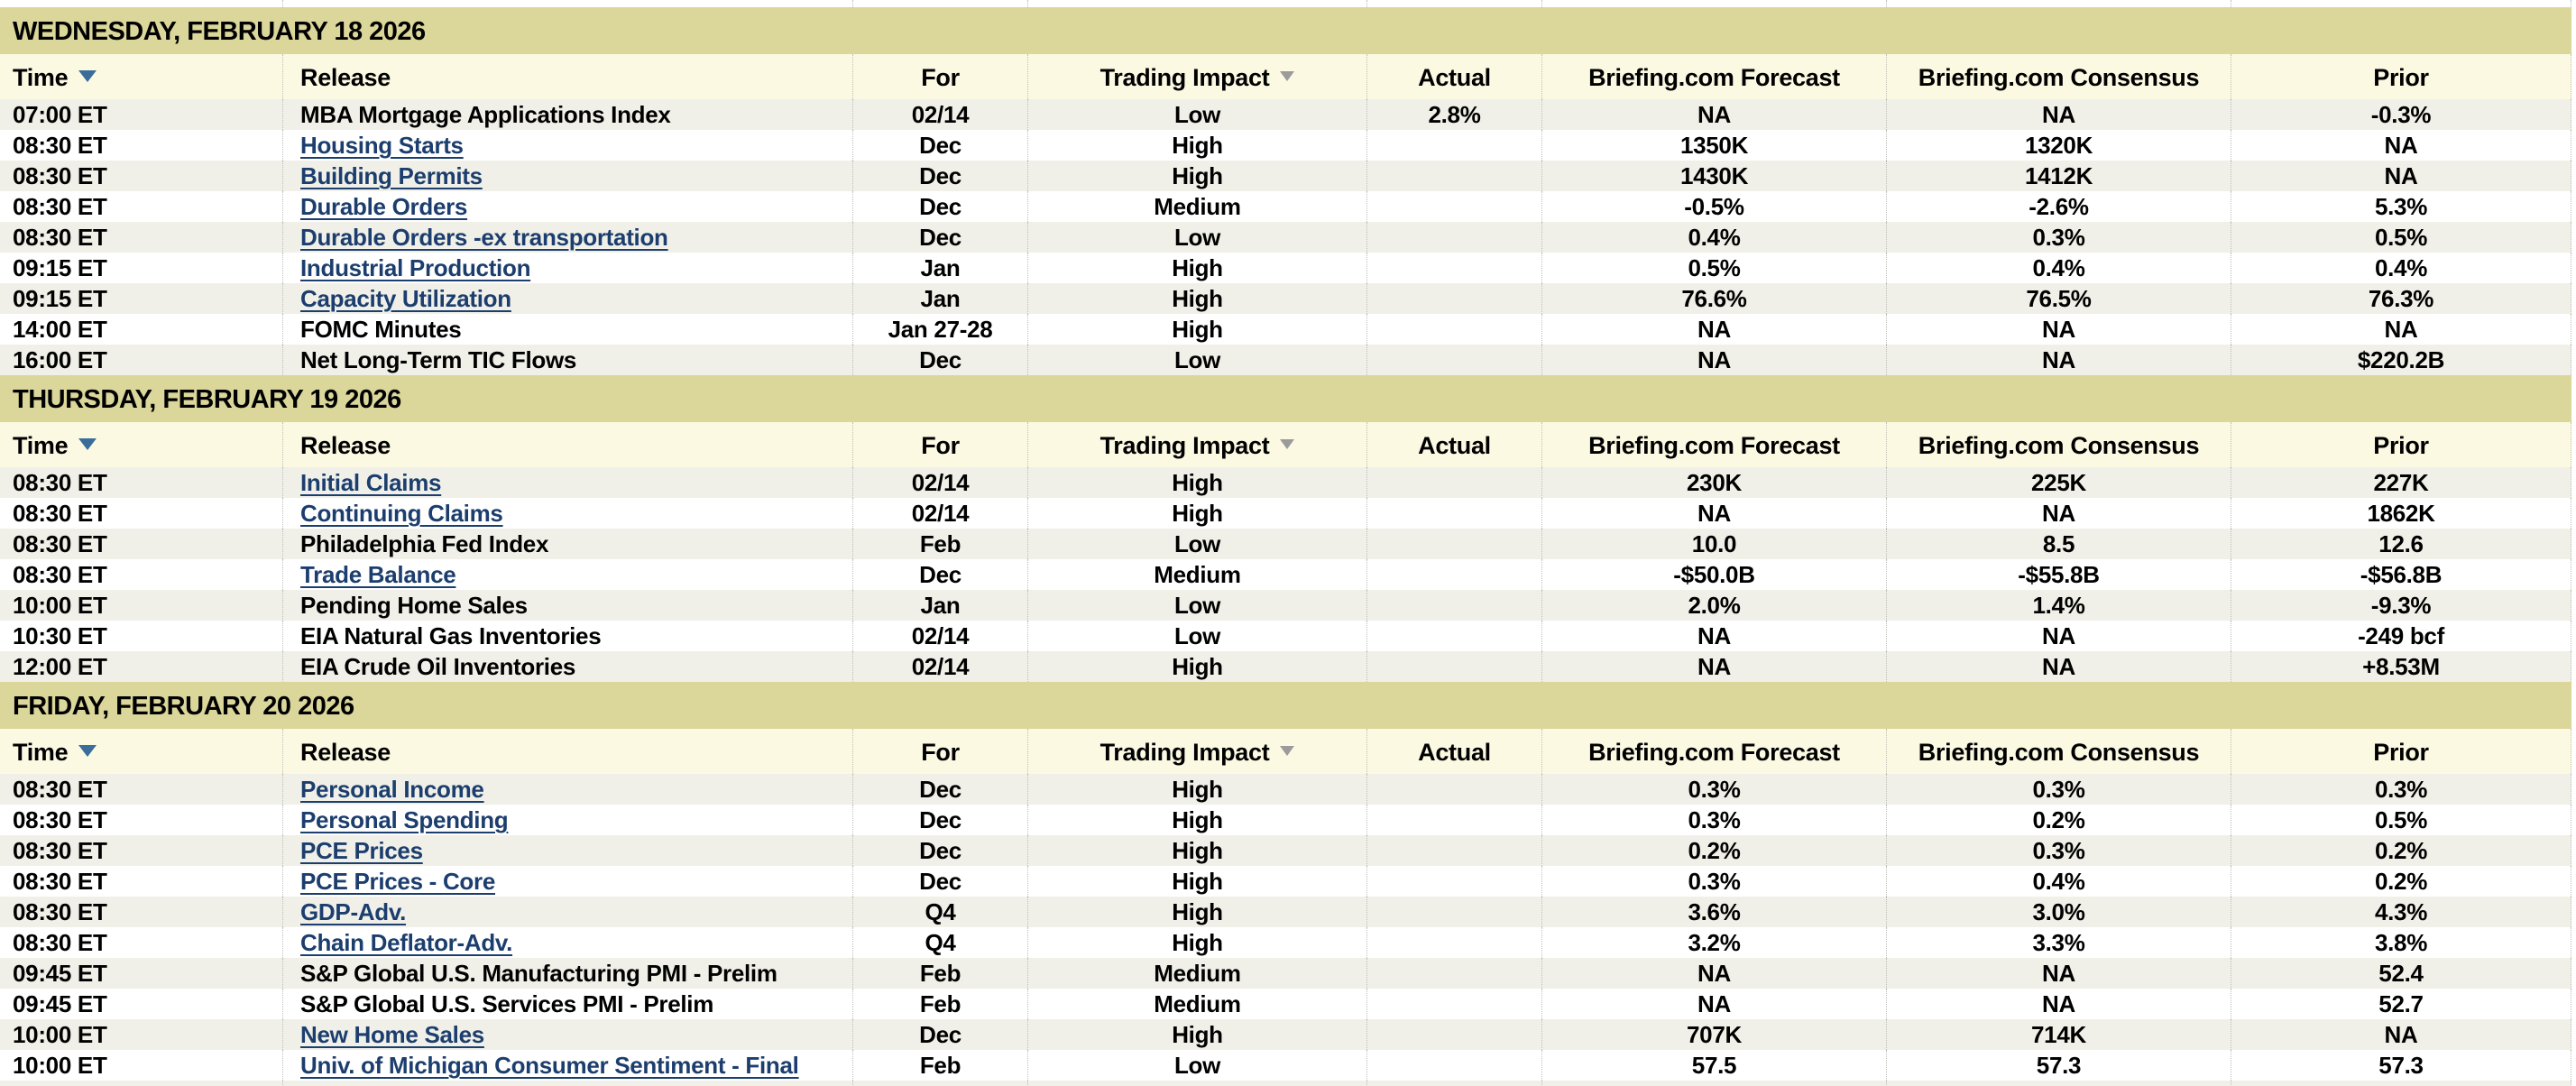 The image size is (2576, 1086). I want to click on release-label: Net Long-Term TIC Flows, so click(438, 360).